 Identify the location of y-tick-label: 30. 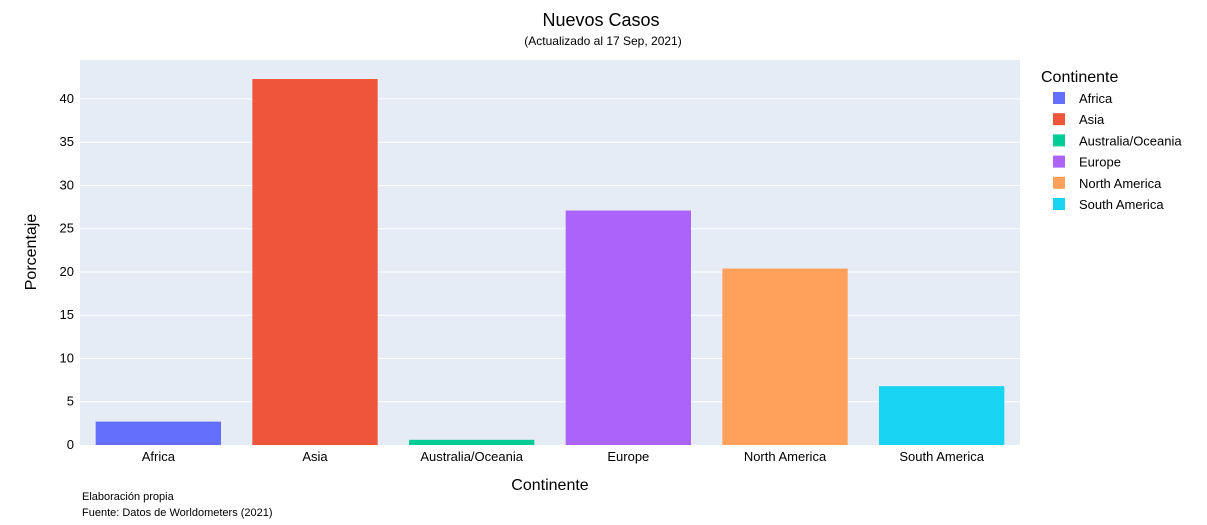
(67, 184).